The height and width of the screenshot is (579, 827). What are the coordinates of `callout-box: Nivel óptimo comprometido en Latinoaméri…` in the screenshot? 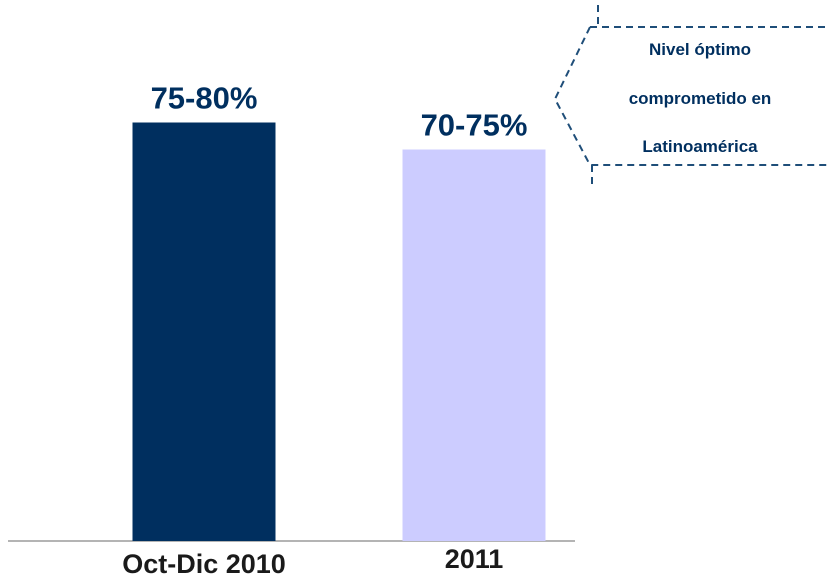 It's located at (690, 96).